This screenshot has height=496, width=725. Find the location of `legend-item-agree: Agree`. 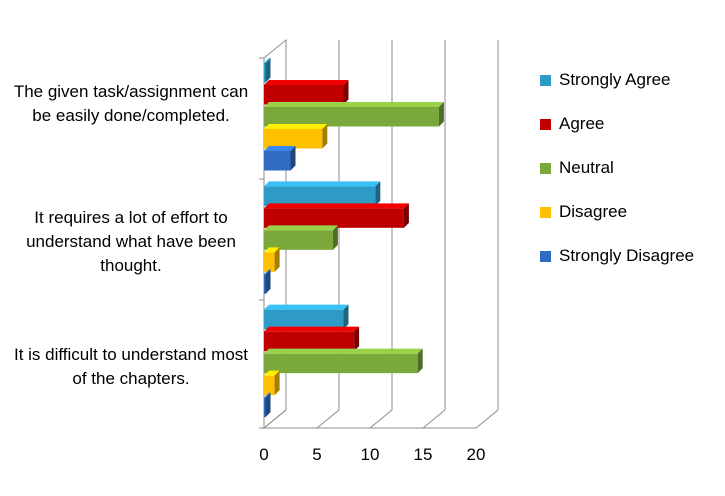

legend-item-agree: Agree is located at coordinates (617, 124).